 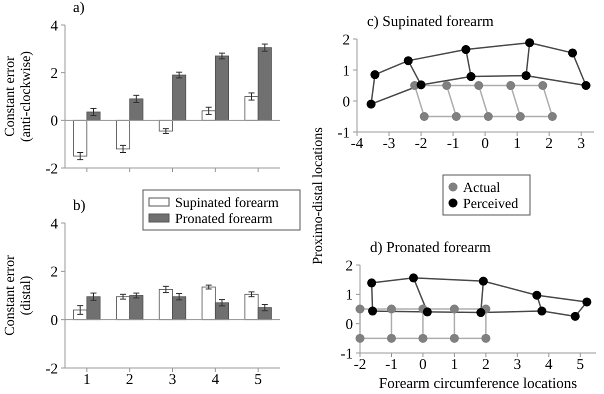 What do you see at coordinates (478, 384) in the screenshot?
I see `x-axis-title: Forearm circumference locations` at bounding box center [478, 384].